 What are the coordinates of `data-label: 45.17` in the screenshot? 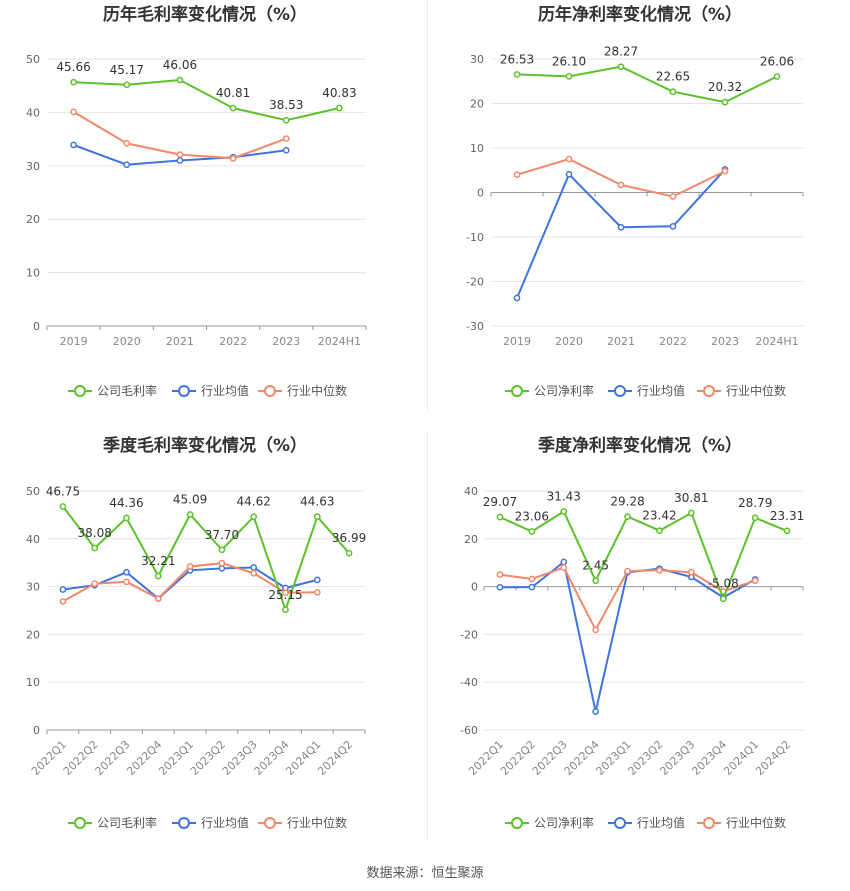 It's located at (127, 70).